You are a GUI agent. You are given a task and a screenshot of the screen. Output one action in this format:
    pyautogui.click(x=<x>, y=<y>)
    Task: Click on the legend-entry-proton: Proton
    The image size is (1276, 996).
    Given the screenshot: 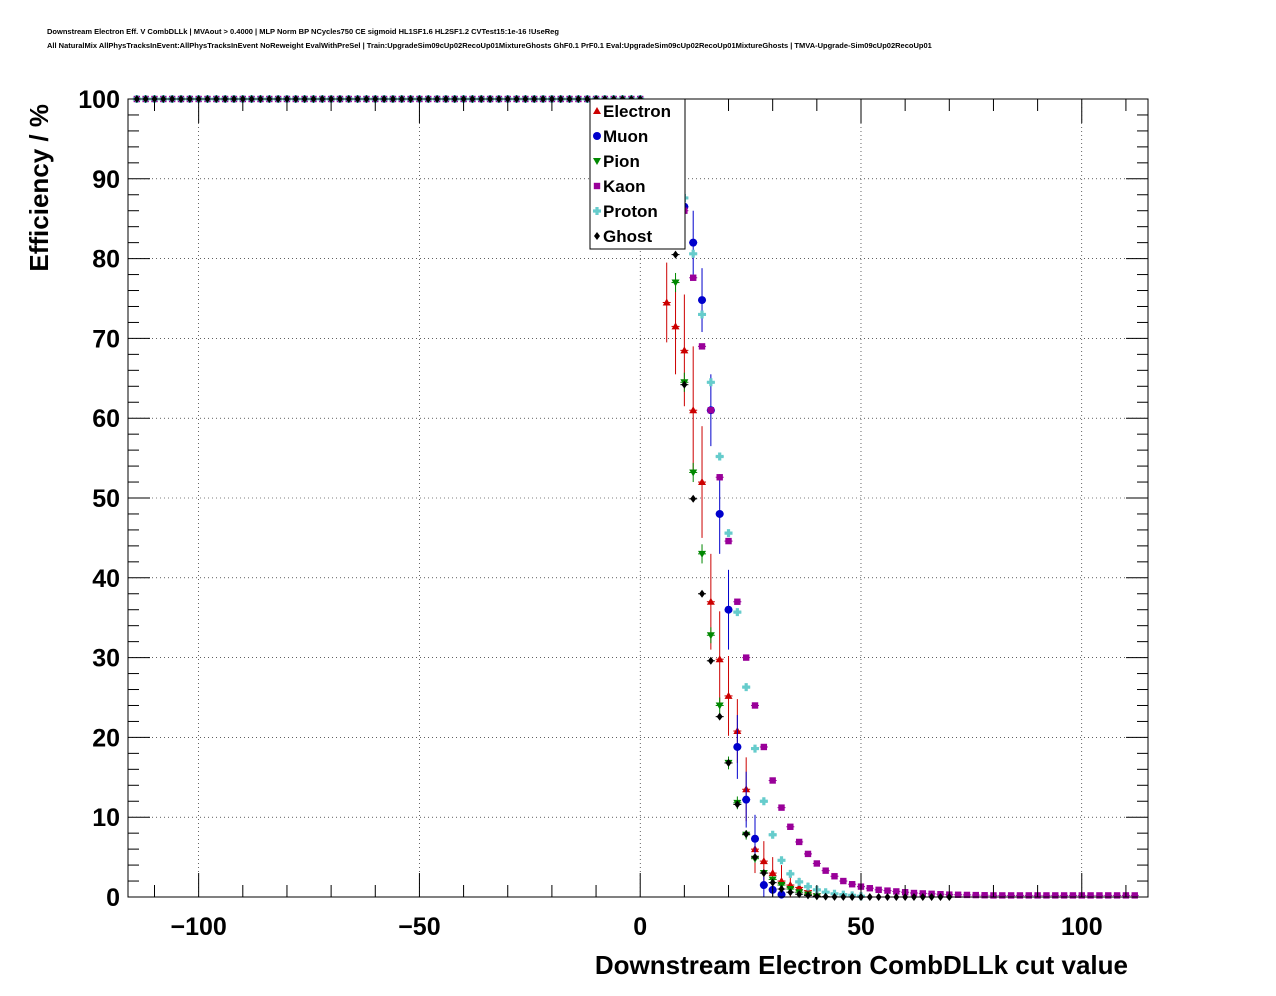 What is the action you would take?
    pyautogui.click(x=625, y=211)
    